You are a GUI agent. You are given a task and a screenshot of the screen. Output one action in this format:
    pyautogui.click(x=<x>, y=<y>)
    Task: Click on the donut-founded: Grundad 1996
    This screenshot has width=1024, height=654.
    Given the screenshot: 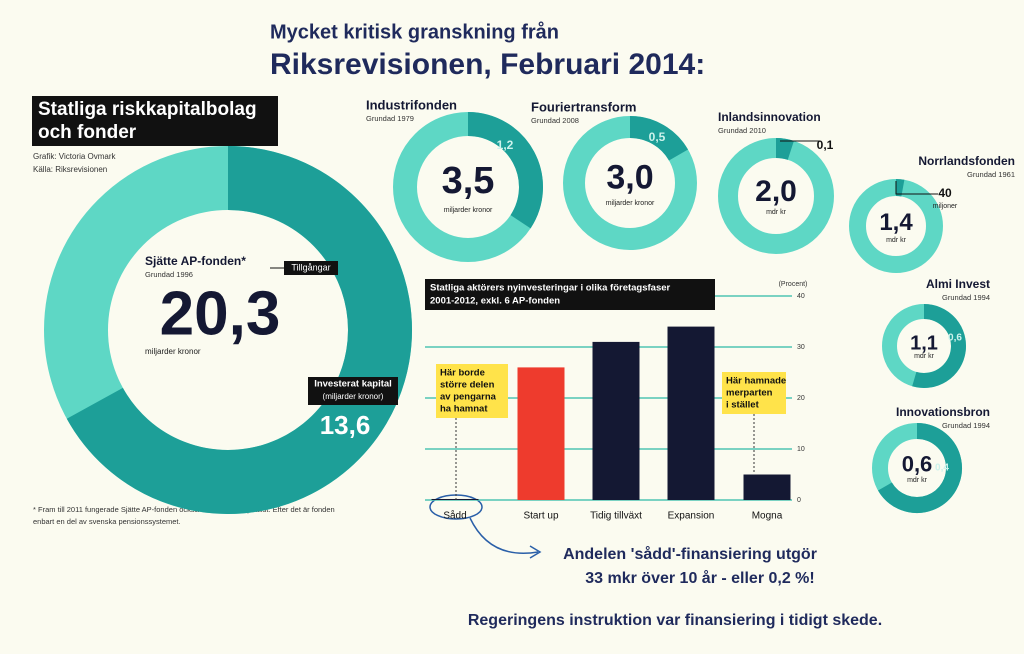 What is the action you would take?
    pyautogui.click(x=169, y=274)
    